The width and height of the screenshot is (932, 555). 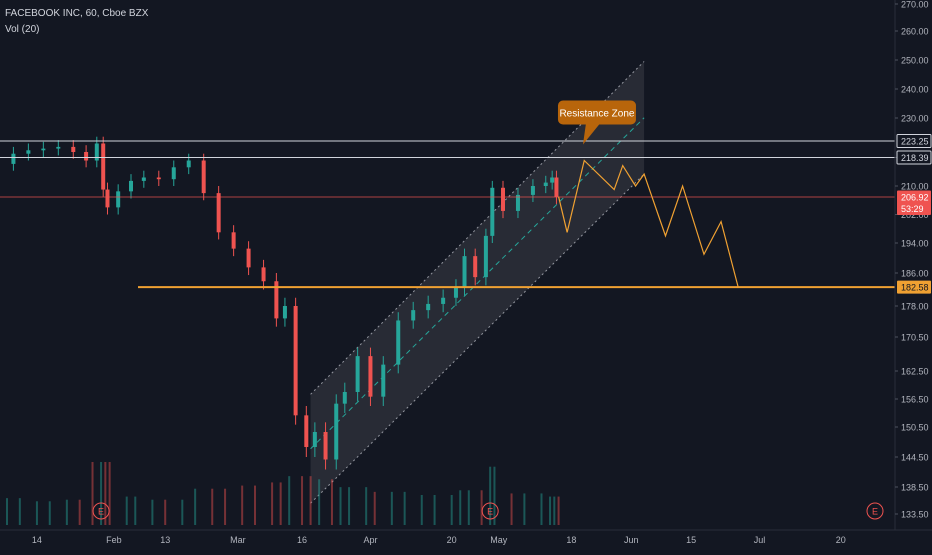 I want to click on price-axis-label: 202.00, so click(x=915, y=215).